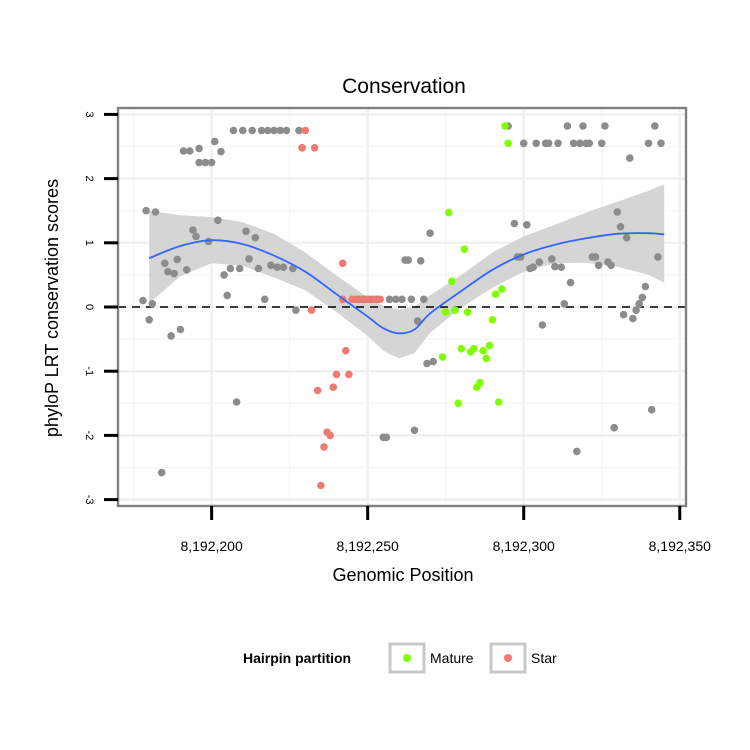 The width and height of the screenshot is (750, 750). I want to click on y-tick-label: 0, so click(89, 307).